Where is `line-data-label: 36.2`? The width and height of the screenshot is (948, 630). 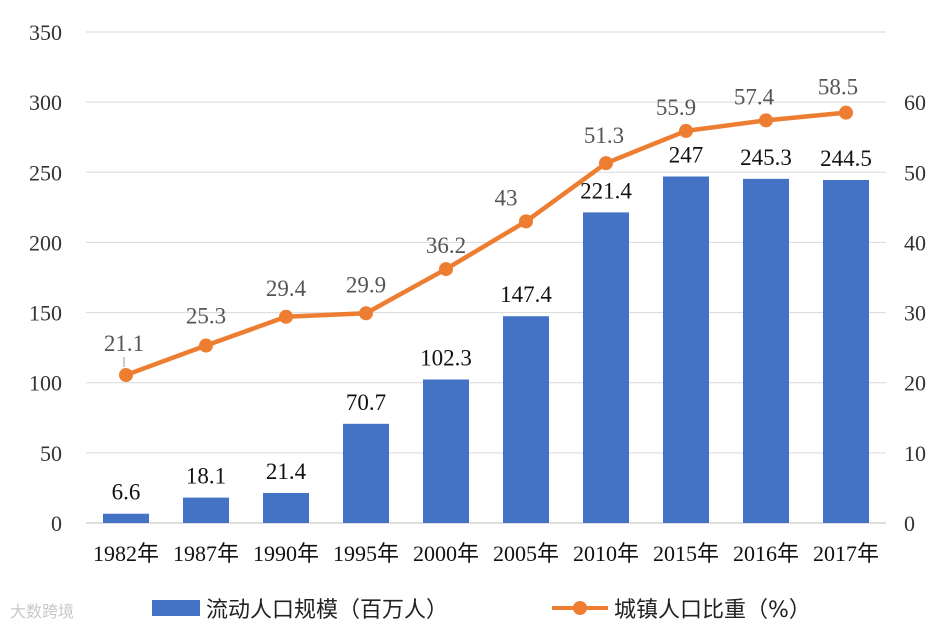 line-data-label: 36.2 is located at coordinates (446, 245).